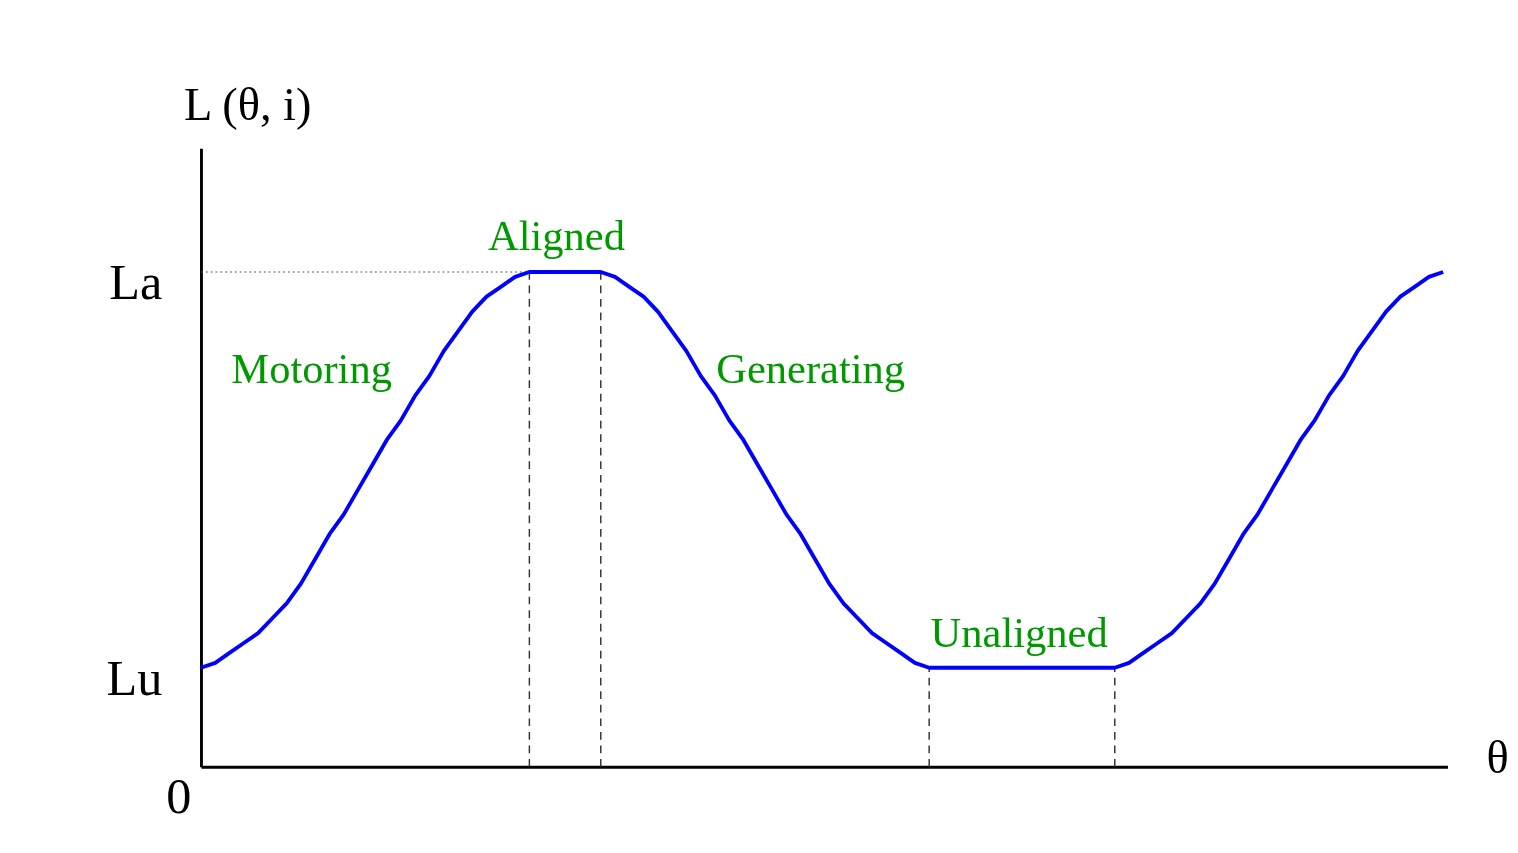  Describe the element at coordinates (311, 369) in the screenshot. I see `annotation: Motoring` at that location.